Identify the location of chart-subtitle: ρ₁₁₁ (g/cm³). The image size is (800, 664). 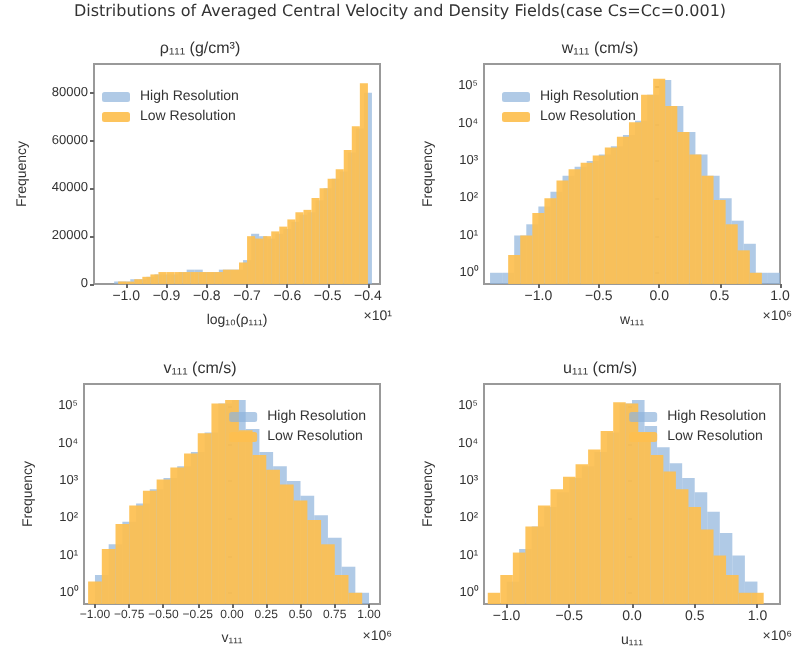
(200, 48).